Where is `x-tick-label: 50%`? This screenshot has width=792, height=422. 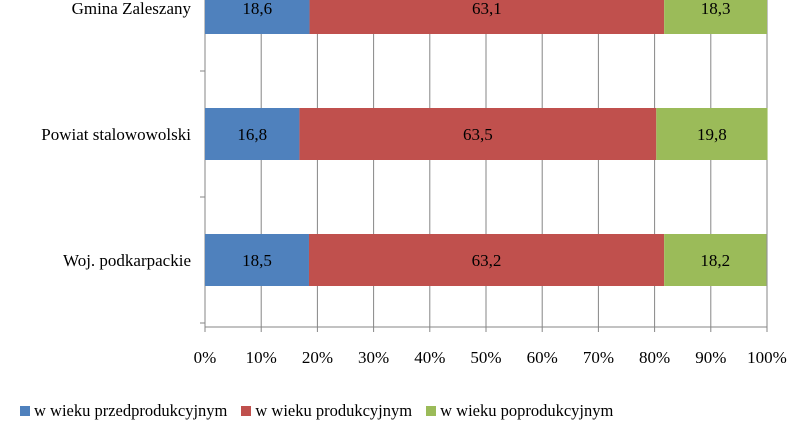 x-tick-label: 50% is located at coordinates (485, 357).